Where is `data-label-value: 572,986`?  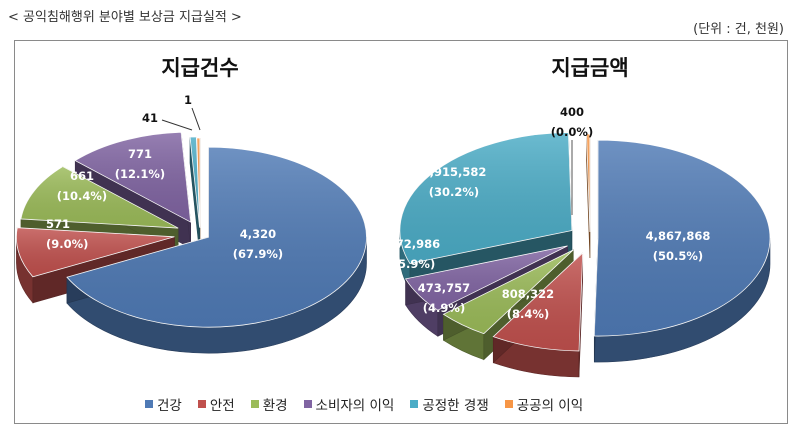
data-label-value: 572,986 is located at coordinates (414, 244).